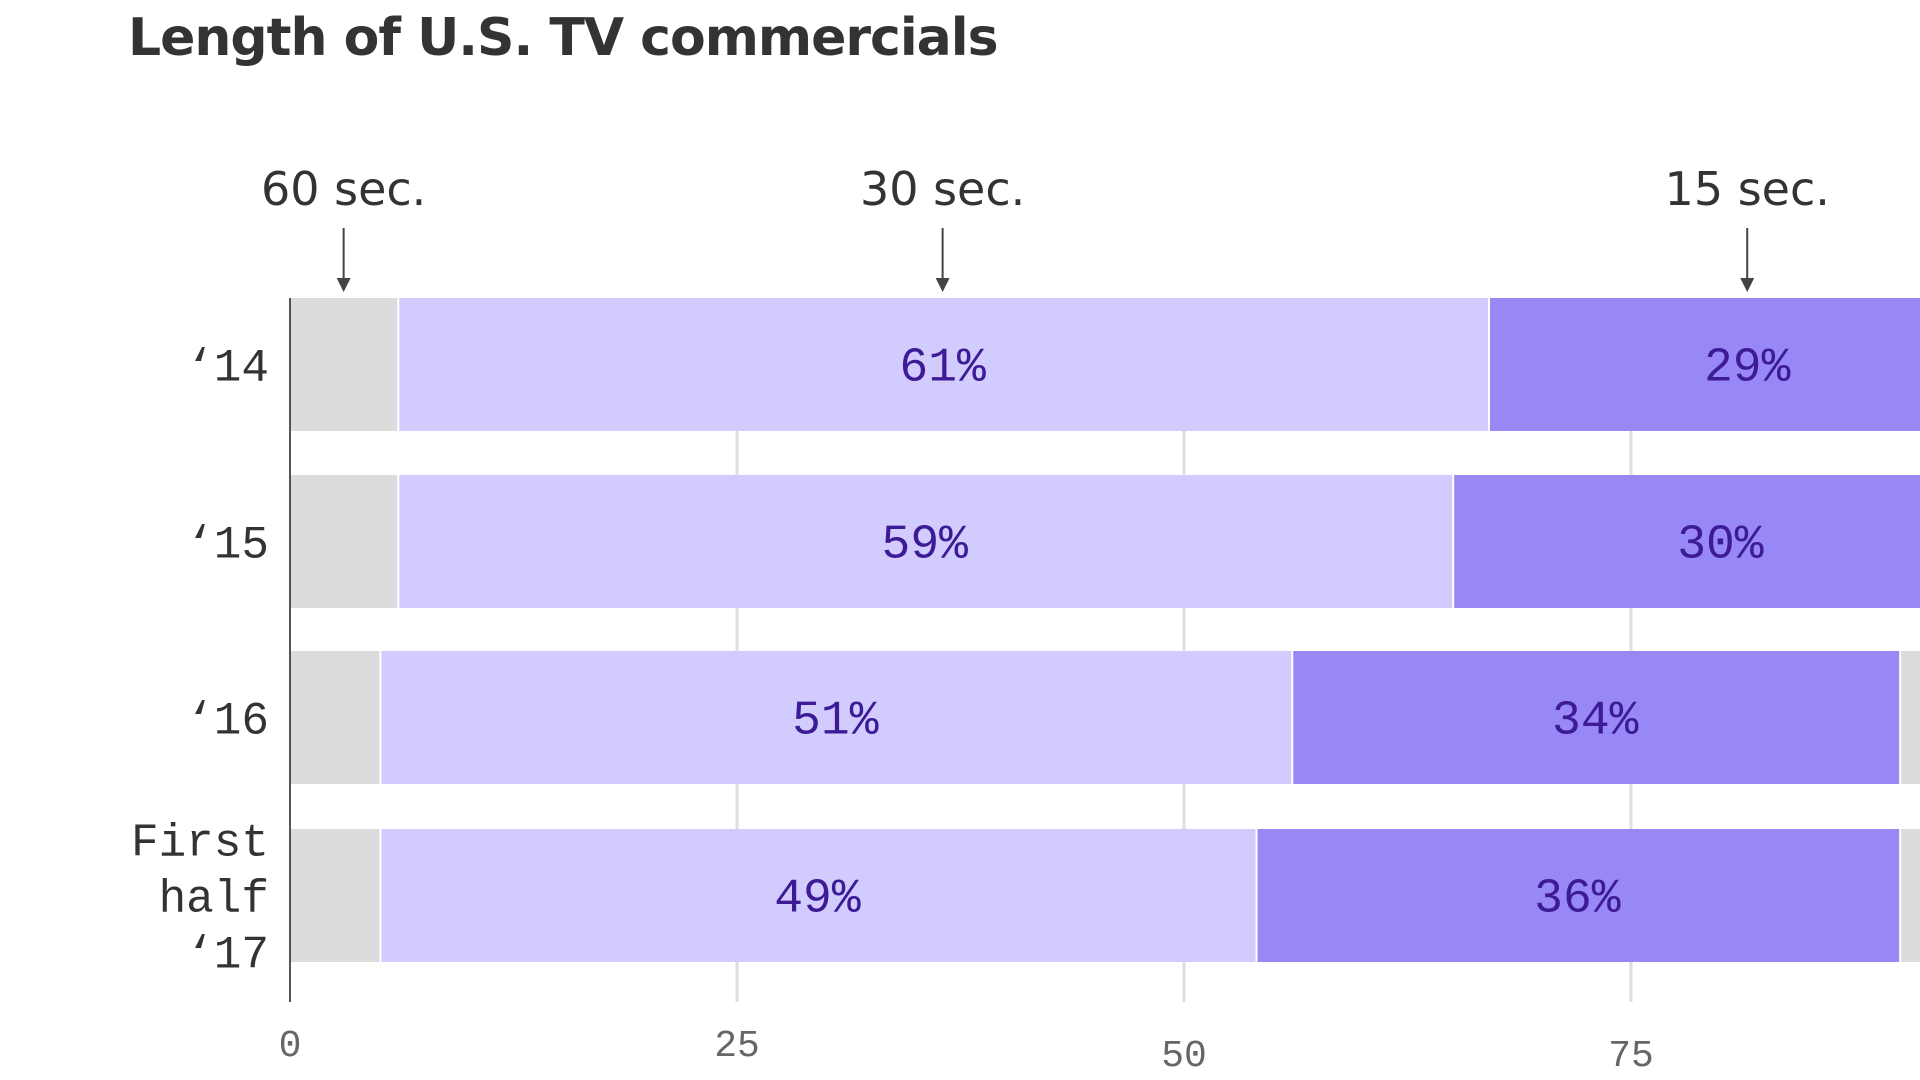 This screenshot has height=1080, width=1920. I want to click on category-label: ‘15, so click(227, 546).